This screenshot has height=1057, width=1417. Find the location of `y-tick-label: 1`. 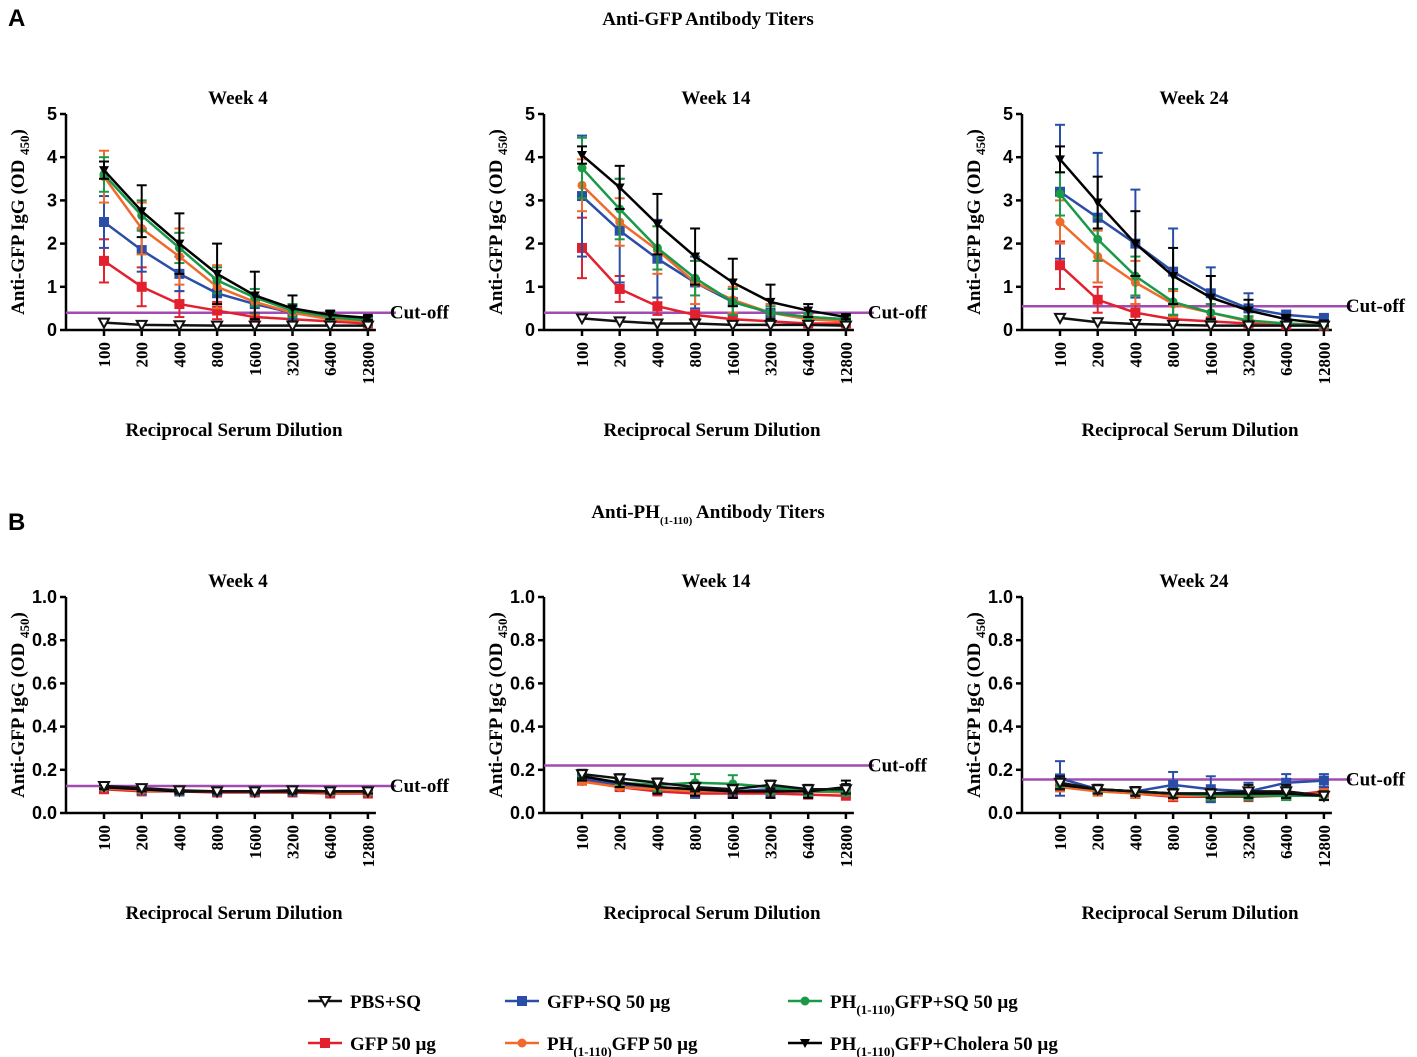

y-tick-label: 1 is located at coordinates (530, 287).